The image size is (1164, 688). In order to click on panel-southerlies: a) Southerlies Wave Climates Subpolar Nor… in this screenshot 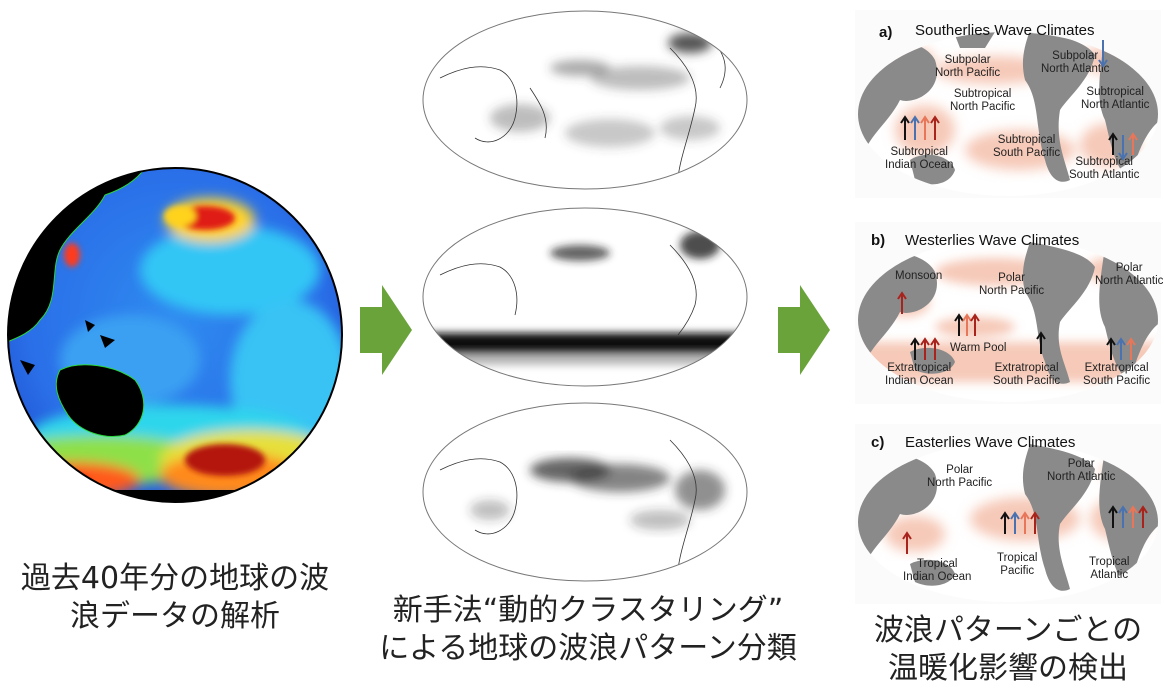, I will do `click(1008, 104)`.